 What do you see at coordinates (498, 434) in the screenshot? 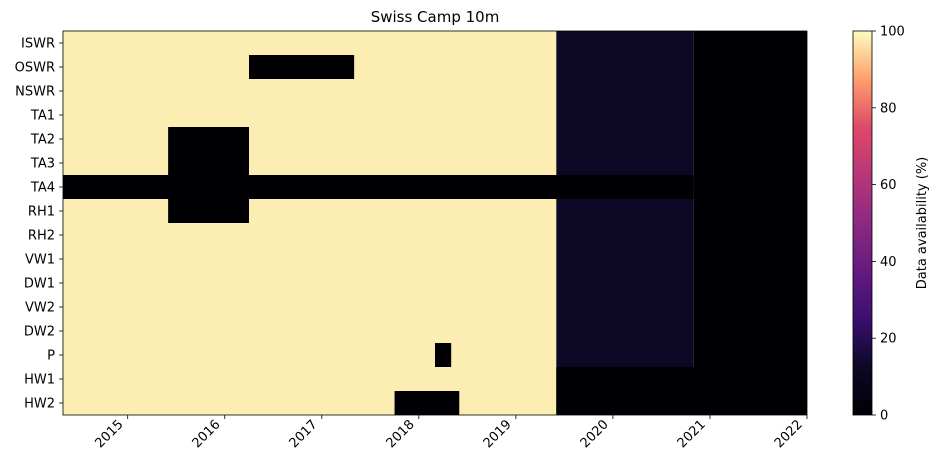
I see `x-tick-label: 2019` at bounding box center [498, 434].